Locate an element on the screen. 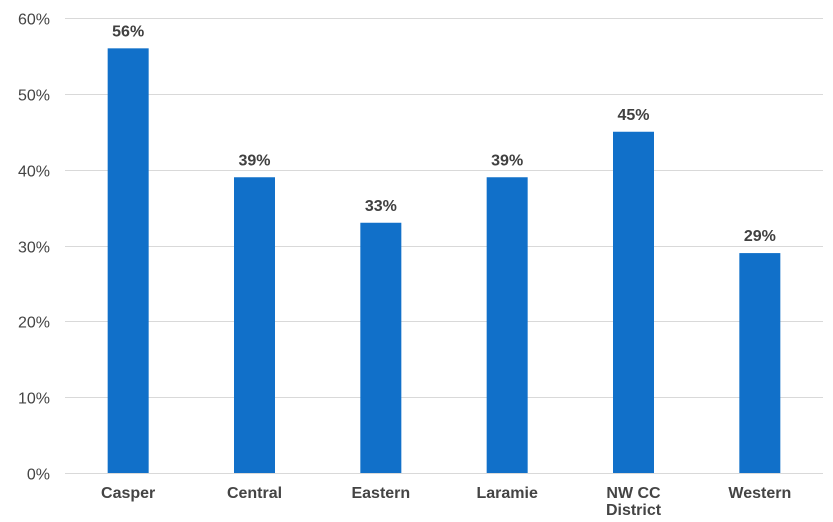 The height and width of the screenshot is (522, 833). category-label: Casper is located at coordinates (128, 493).